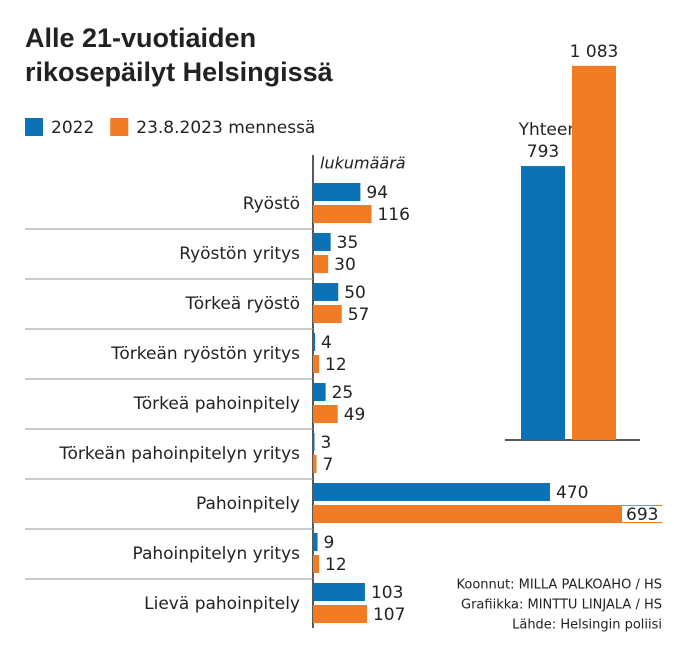 The width and height of the screenshot is (674, 653). Describe the element at coordinates (345, 265) in the screenshot. I see `value-label: 30` at that location.